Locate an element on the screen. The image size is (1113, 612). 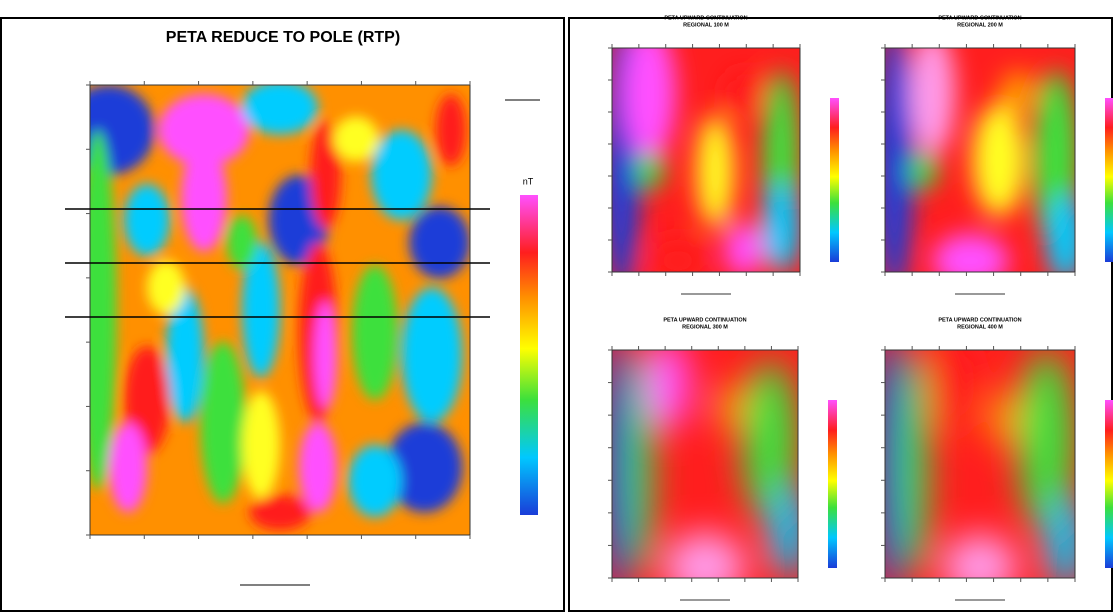
main-title: PETA REDUCE TO POLE (RTP) is located at coordinates (283, 37).